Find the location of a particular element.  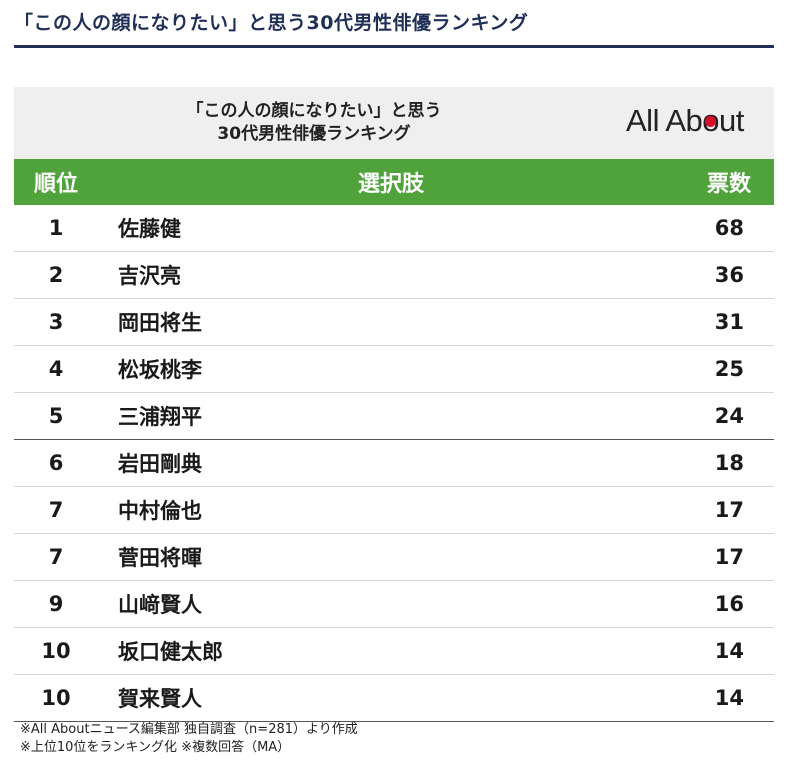

name-cell: 菅田将暉 is located at coordinates (160, 558).